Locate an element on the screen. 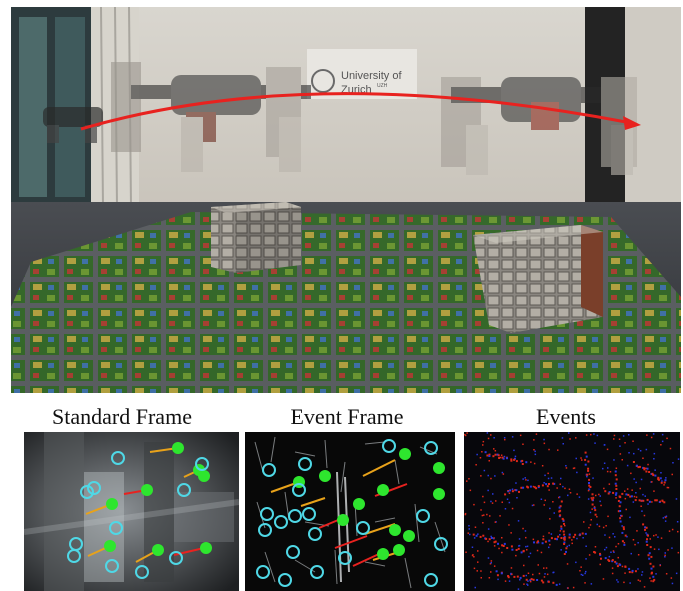 This screenshot has height=591, width=683. box-right is located at coordinates (538, 279).